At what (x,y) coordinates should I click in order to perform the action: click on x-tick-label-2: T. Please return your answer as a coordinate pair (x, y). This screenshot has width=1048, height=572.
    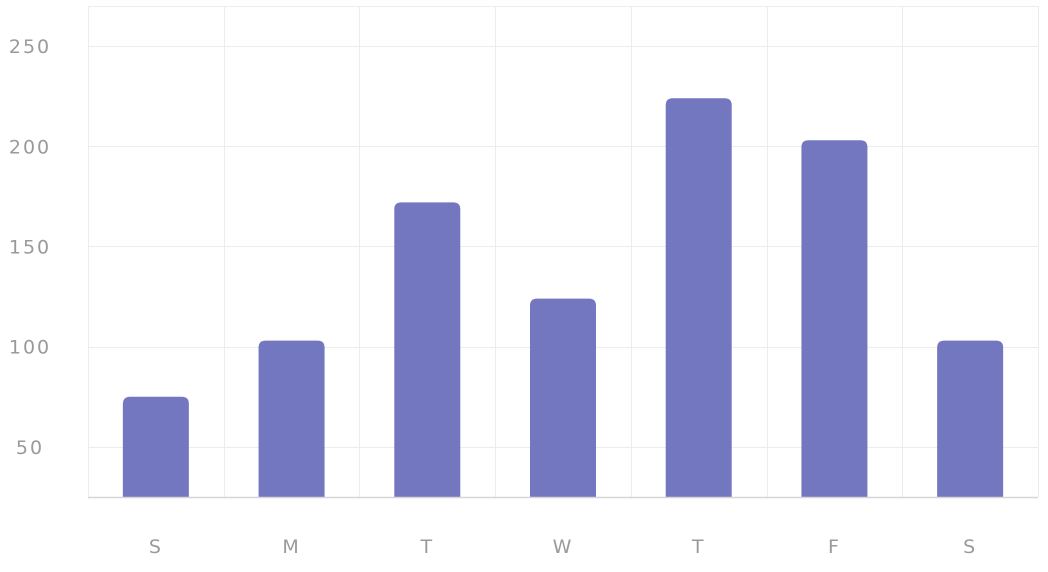
    Looking at the image, I should click on (426, 547).